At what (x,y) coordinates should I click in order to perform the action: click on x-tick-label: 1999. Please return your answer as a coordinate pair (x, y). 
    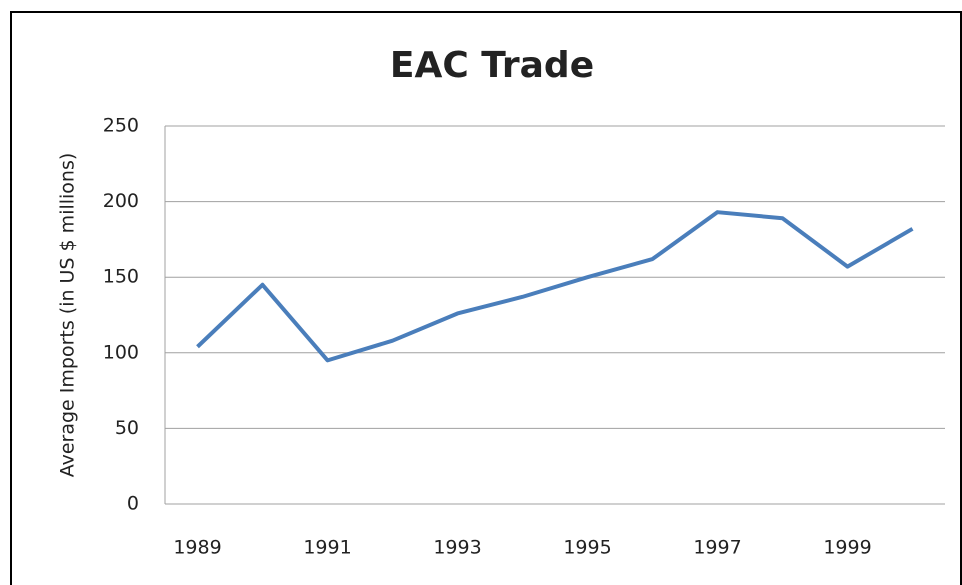
    Looking at the image, I should click on (847, 548).